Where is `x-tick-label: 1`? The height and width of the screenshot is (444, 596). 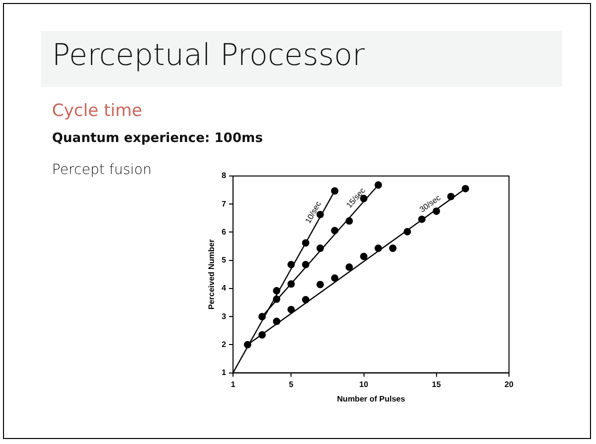
x-tick-label: 1 is located at coordinates (233, 384).